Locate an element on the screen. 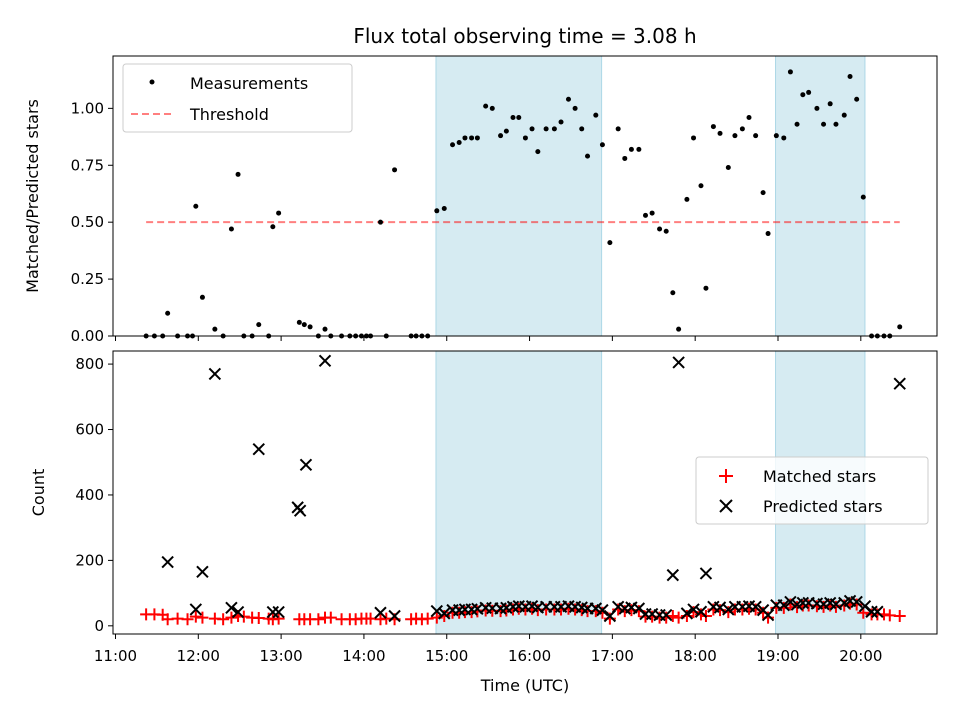 This screenshot has height=720, width=960. legend-predicted-label: Predicted stars is located at coordinates (823, 506).